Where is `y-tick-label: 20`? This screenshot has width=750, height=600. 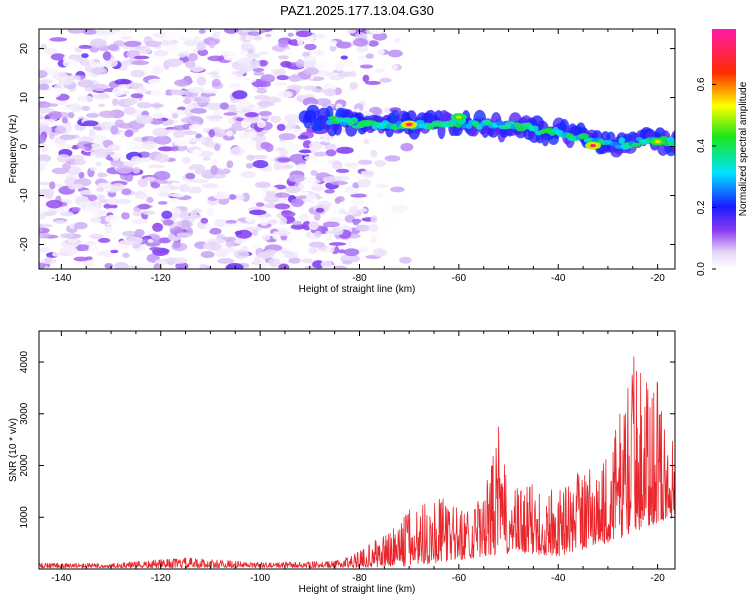 y-tick-label: 20 is located at coordinates (24, 49).